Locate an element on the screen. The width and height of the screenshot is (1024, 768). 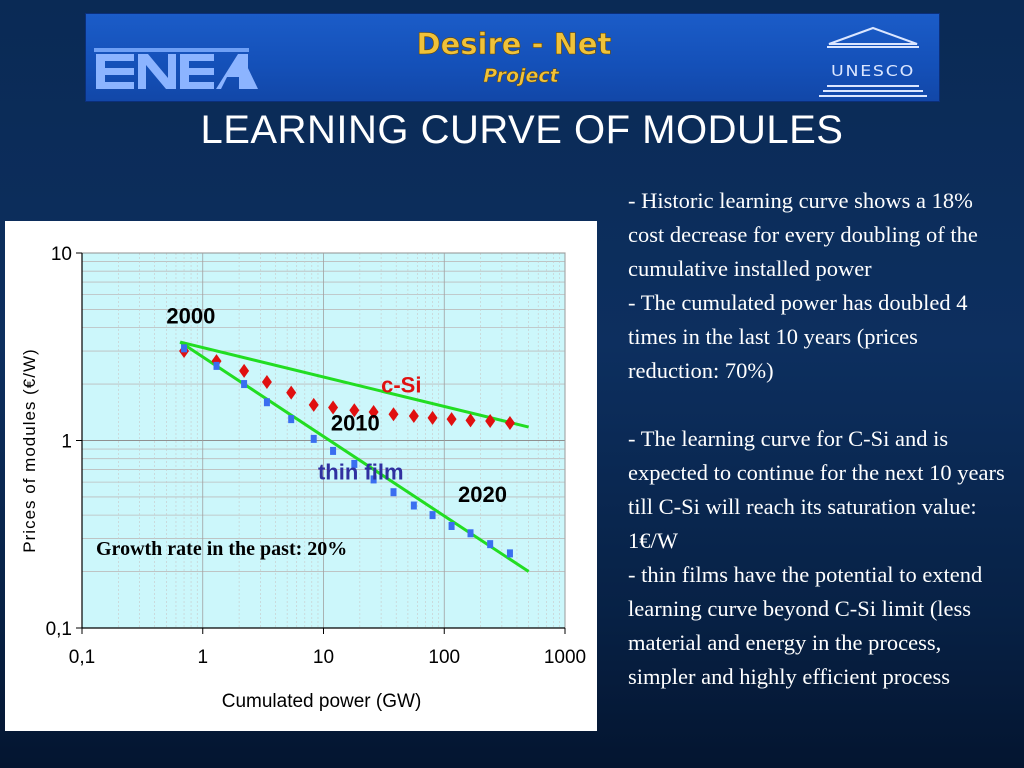
chart-annotation: 2010 is located at coordinates (355, 423).